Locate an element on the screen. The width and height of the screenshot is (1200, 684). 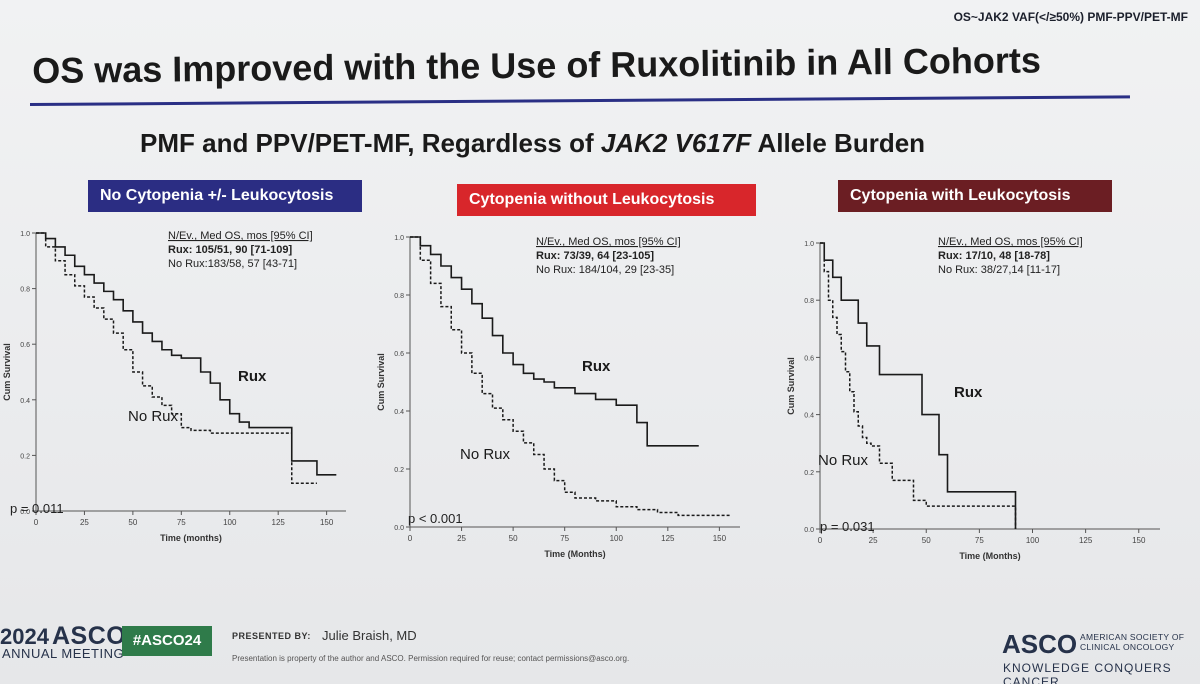
legend-rux: Rux: 17/10, 48 [18-78] is located at coordinates (994, 256).